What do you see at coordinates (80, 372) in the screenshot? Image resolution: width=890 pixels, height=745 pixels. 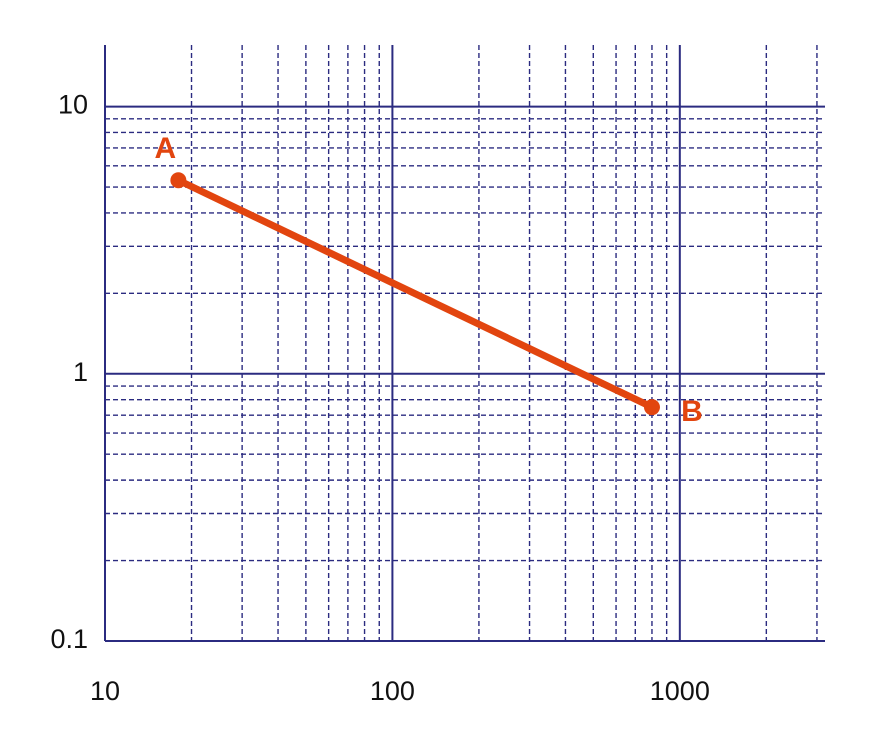 I see `y-tick-label: 1` at bounding box center [80, 372].